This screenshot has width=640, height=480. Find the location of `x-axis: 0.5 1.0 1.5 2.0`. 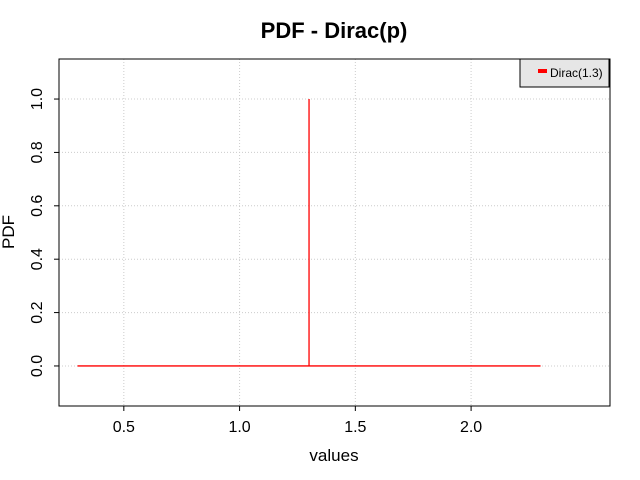

x-axis: 0.5 1.0 1.5 2.0 is located at coordinates (297, 421).